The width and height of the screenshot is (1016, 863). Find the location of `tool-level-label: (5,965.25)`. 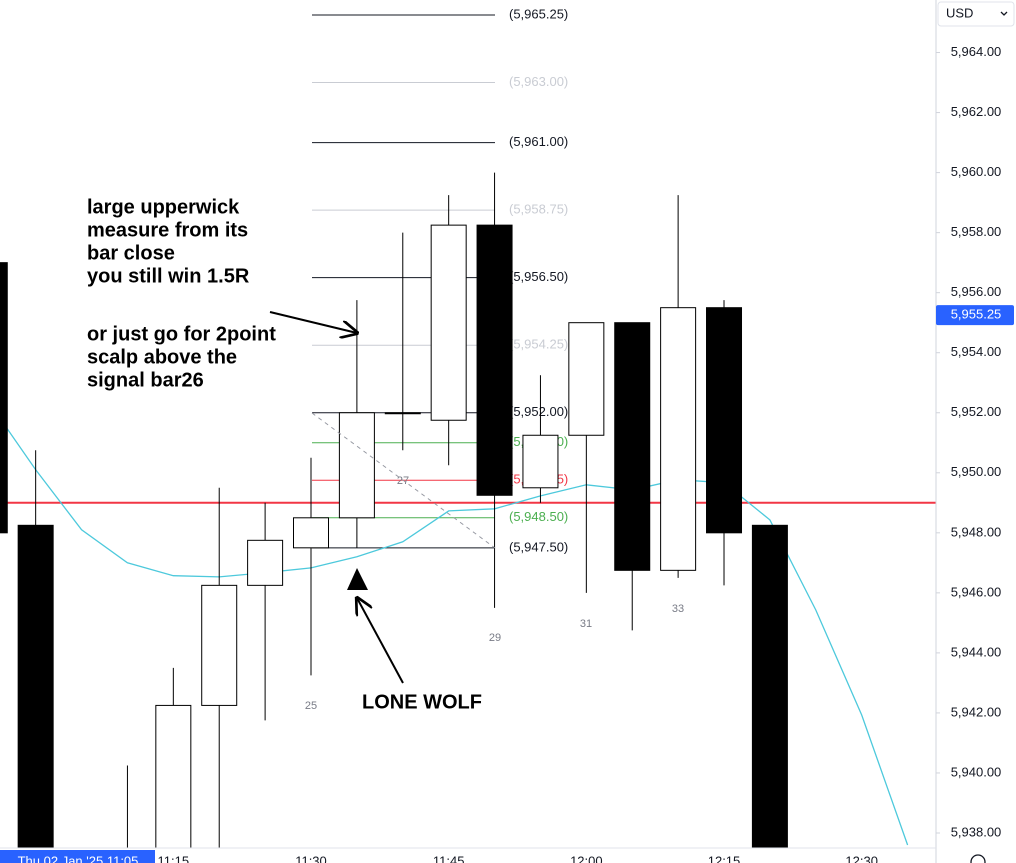

tool-level-label: (5,965.25) is located at coordinates (538, 13).